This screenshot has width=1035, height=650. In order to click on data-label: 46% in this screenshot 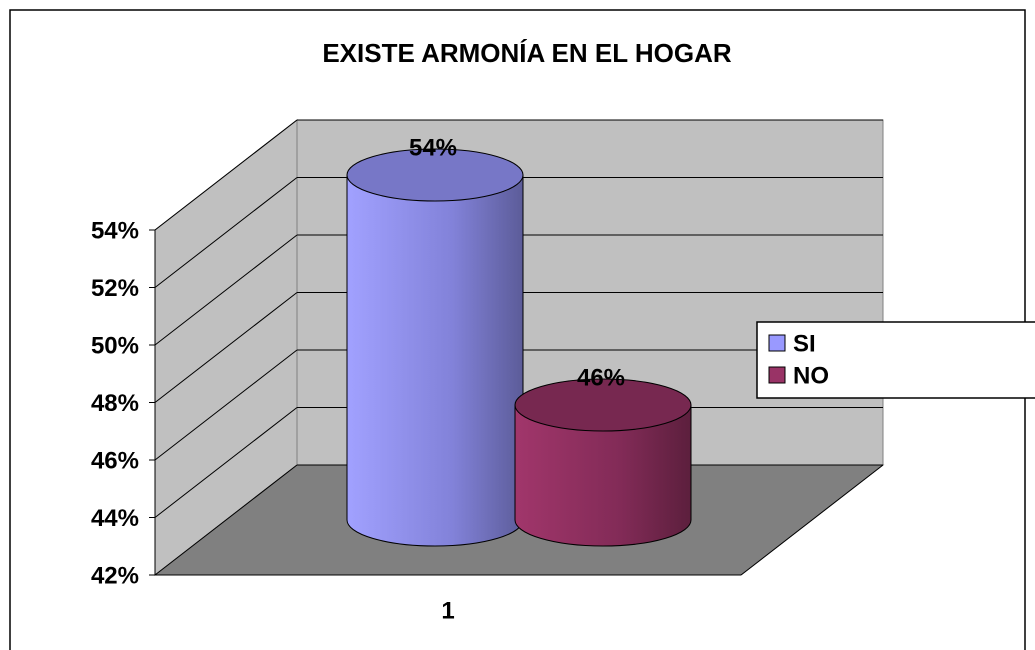, I will do `click(601, 377)`.